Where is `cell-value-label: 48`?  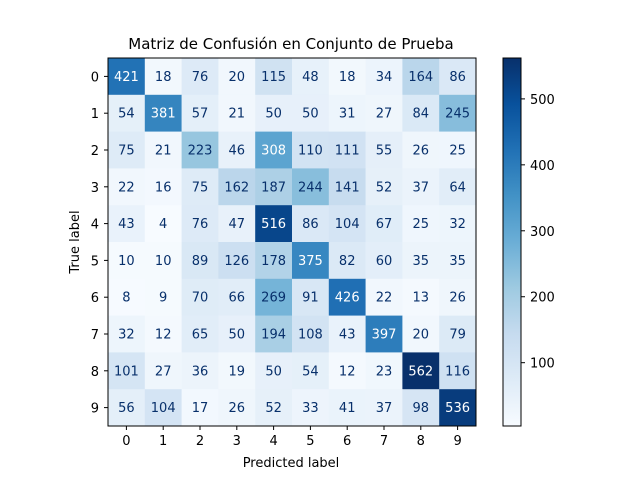
cell-value-label: 48 is located at coordinates (310, 77).